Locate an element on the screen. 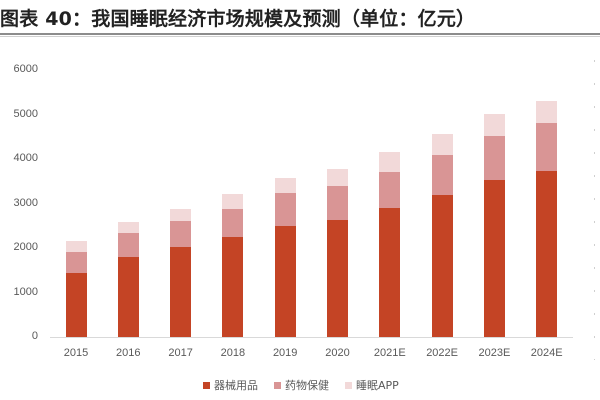 The width and height of the screenshot is (600, 400). y-tick-label: 0 is located at coordinates (34, 336).